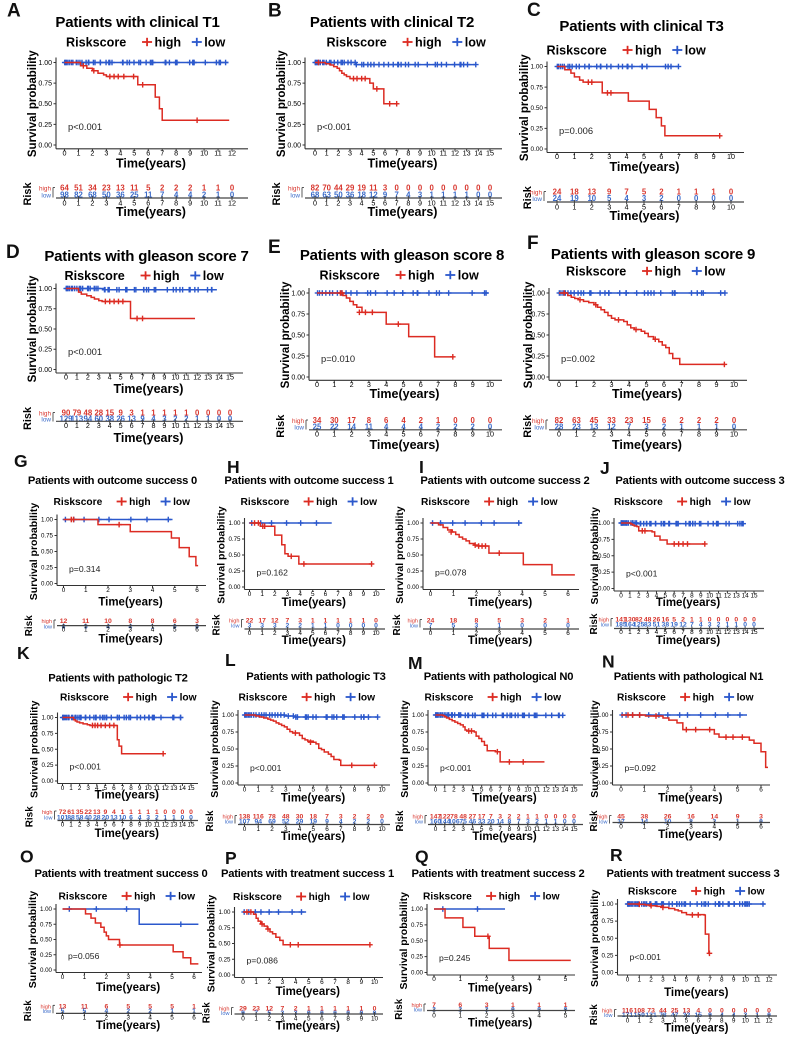  What do you see at coordinates (608, 662) in the screenshot?
I see `svg-text: N` at bounding box center [608, 662].